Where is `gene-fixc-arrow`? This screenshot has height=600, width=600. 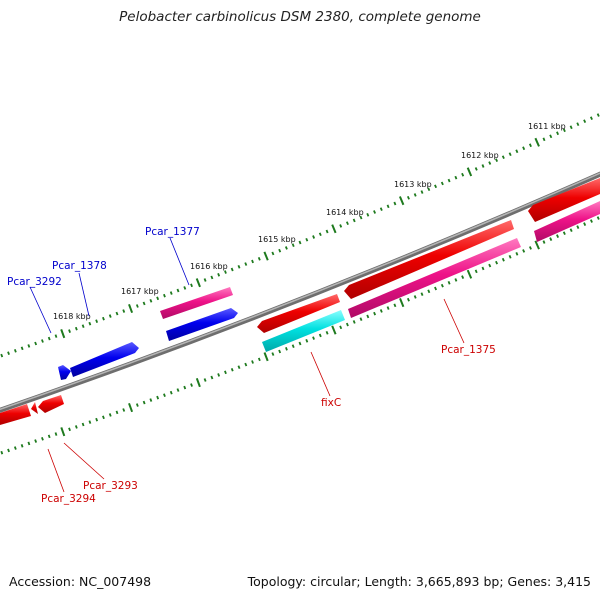 gene-fixc-arrow is located at coordinates (303, 331).